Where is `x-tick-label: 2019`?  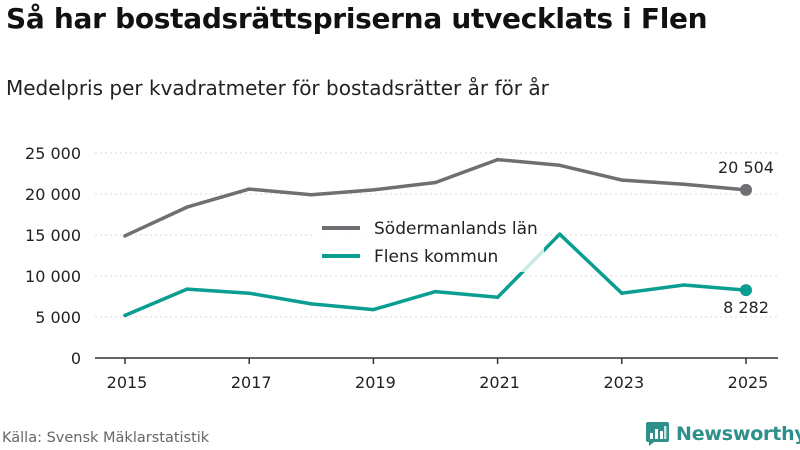
x-tick-label: 2019 is located at coordinates (375, 382).